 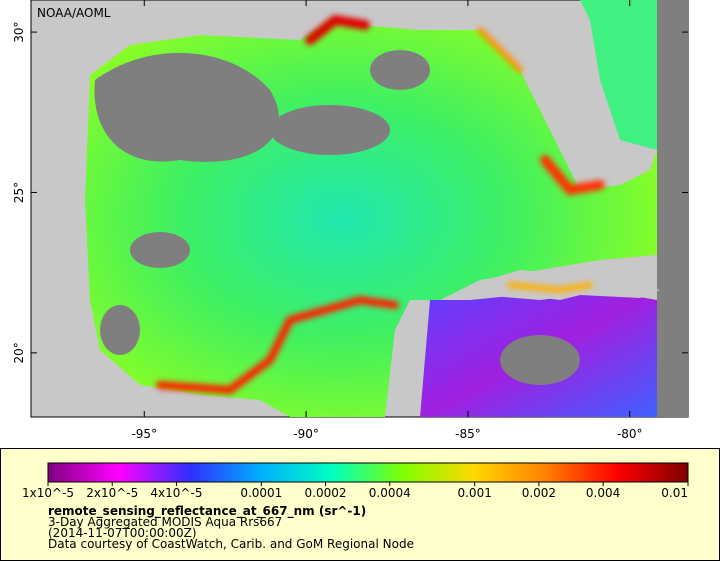 I want to click on colorbar-label: 0.0001, so click(x=261, y=493).